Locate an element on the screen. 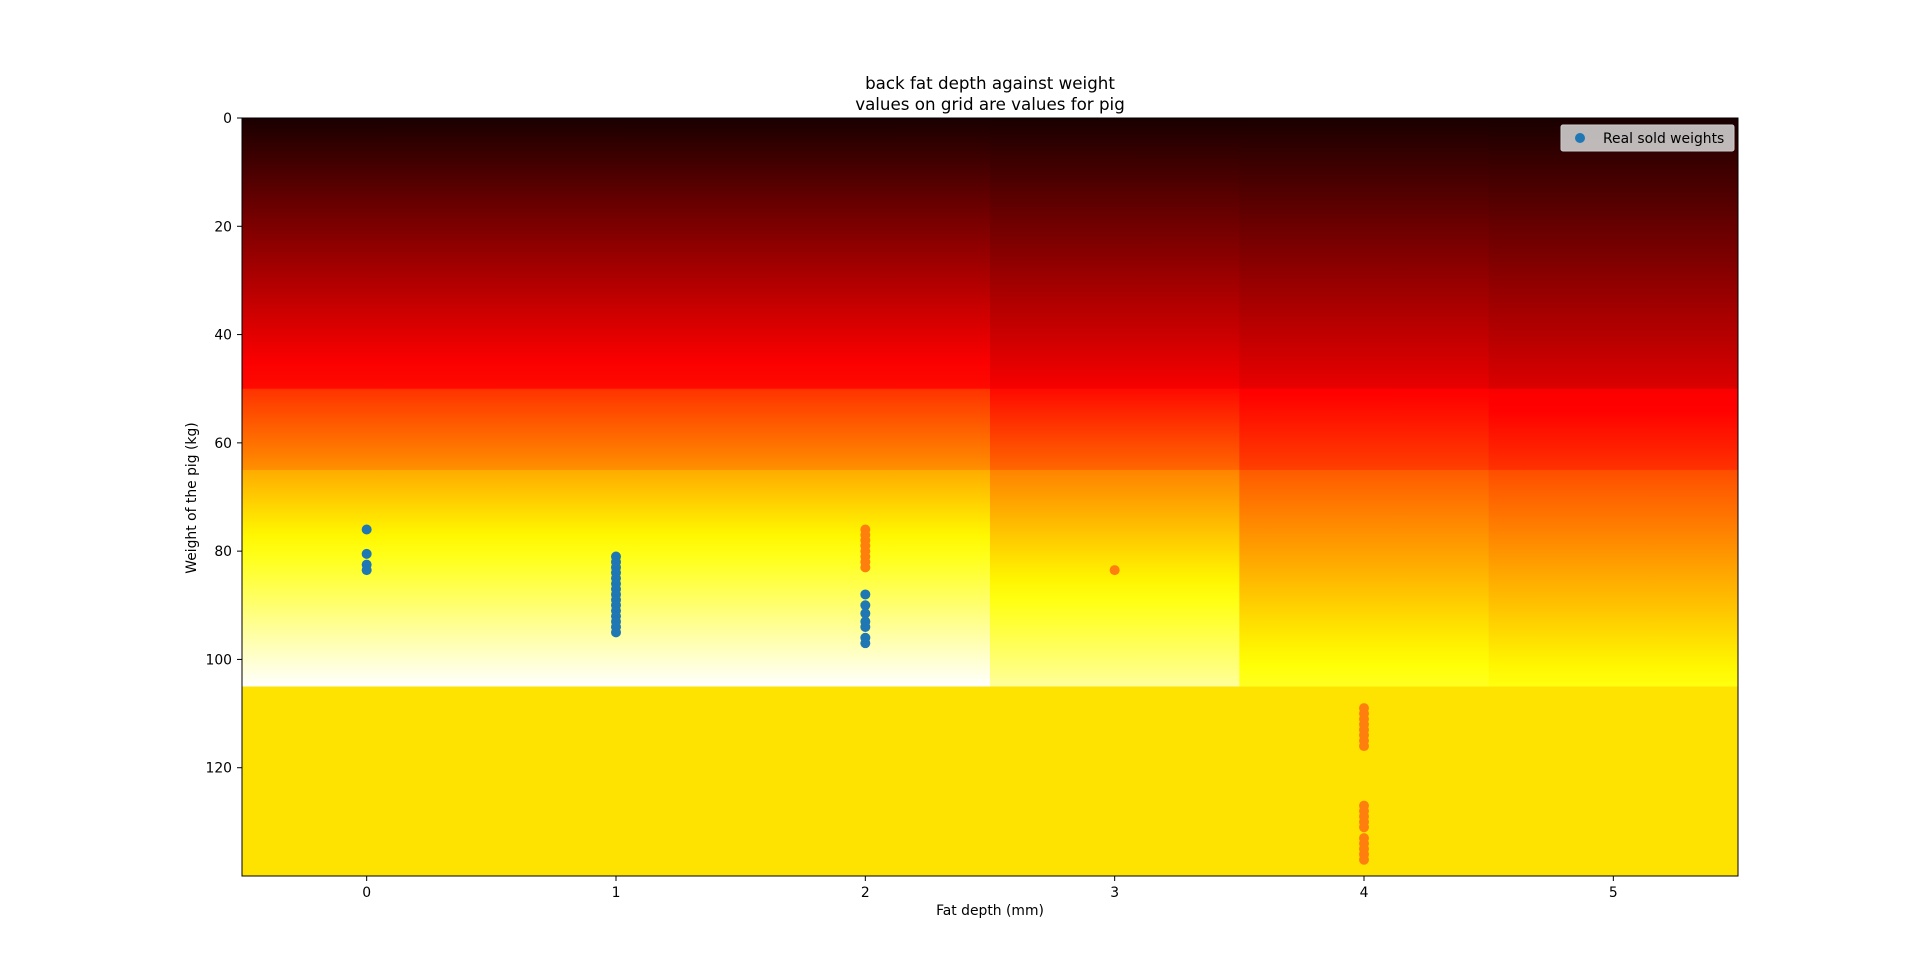 Image resolution: width=1920 pixels, height=977 pixels. chart-title-line-1: back fat depth against weight is located at coordinates (990, 83).